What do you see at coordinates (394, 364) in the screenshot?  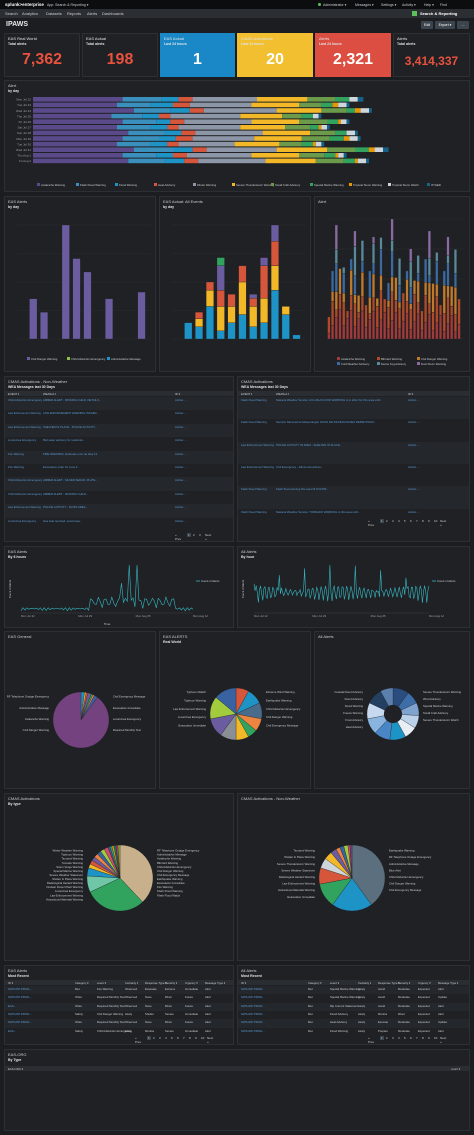 I see `legend-label: Dense Fog Advisory` at bounding box center [394, 364].